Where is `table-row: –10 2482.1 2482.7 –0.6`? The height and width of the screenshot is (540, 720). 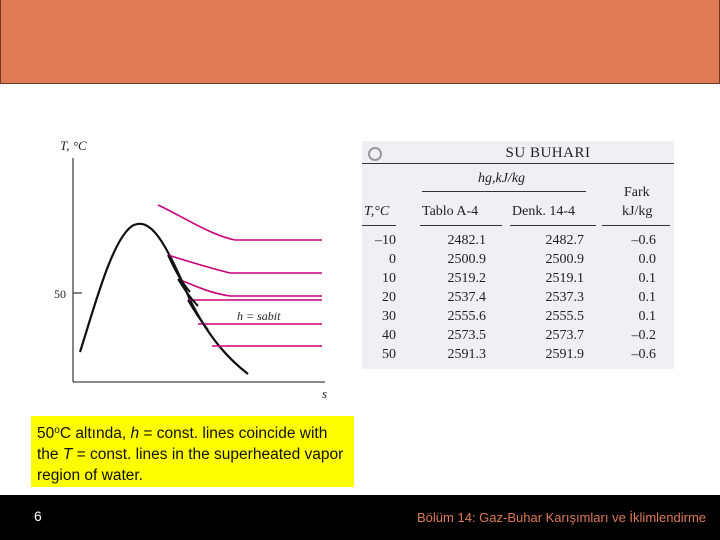 table-row: –10 2482.1 2482.7 –0.6 is located at coordinates (518, 241).